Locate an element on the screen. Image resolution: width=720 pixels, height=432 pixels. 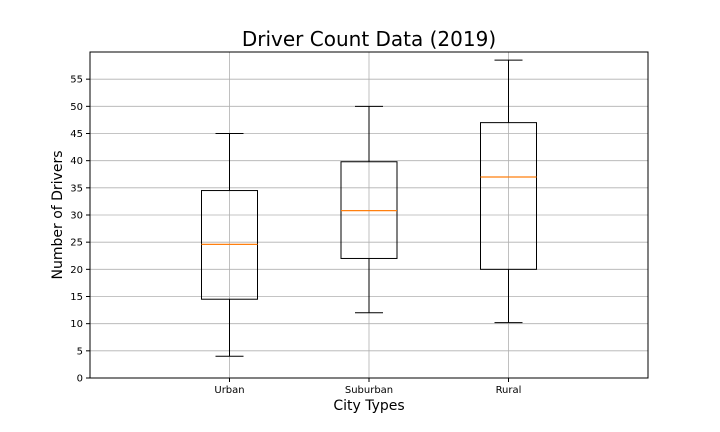
y-tick-label: 50 is located at coordinates (76, 107).